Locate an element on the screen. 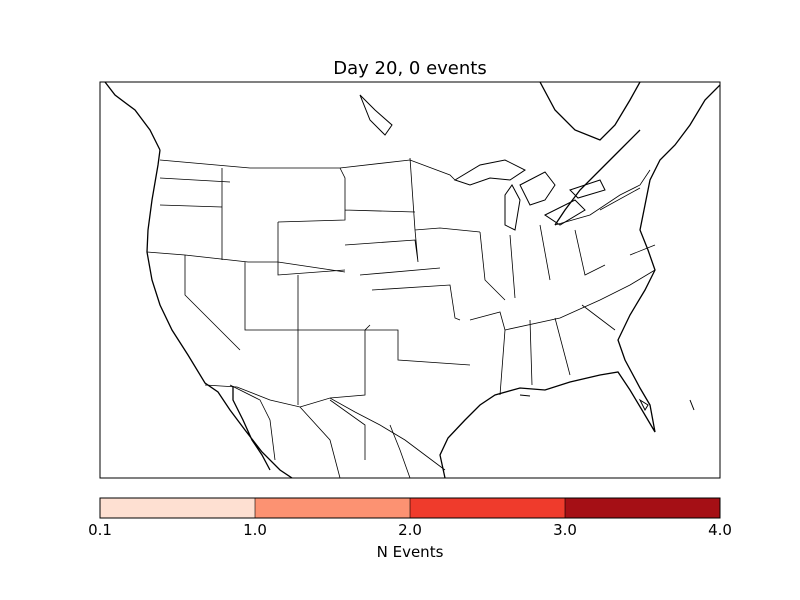 Image resolution: width=800 pixels, height=600 pixels. colorbar-tick-label: 0.1 is located at coordinates (100, 530).